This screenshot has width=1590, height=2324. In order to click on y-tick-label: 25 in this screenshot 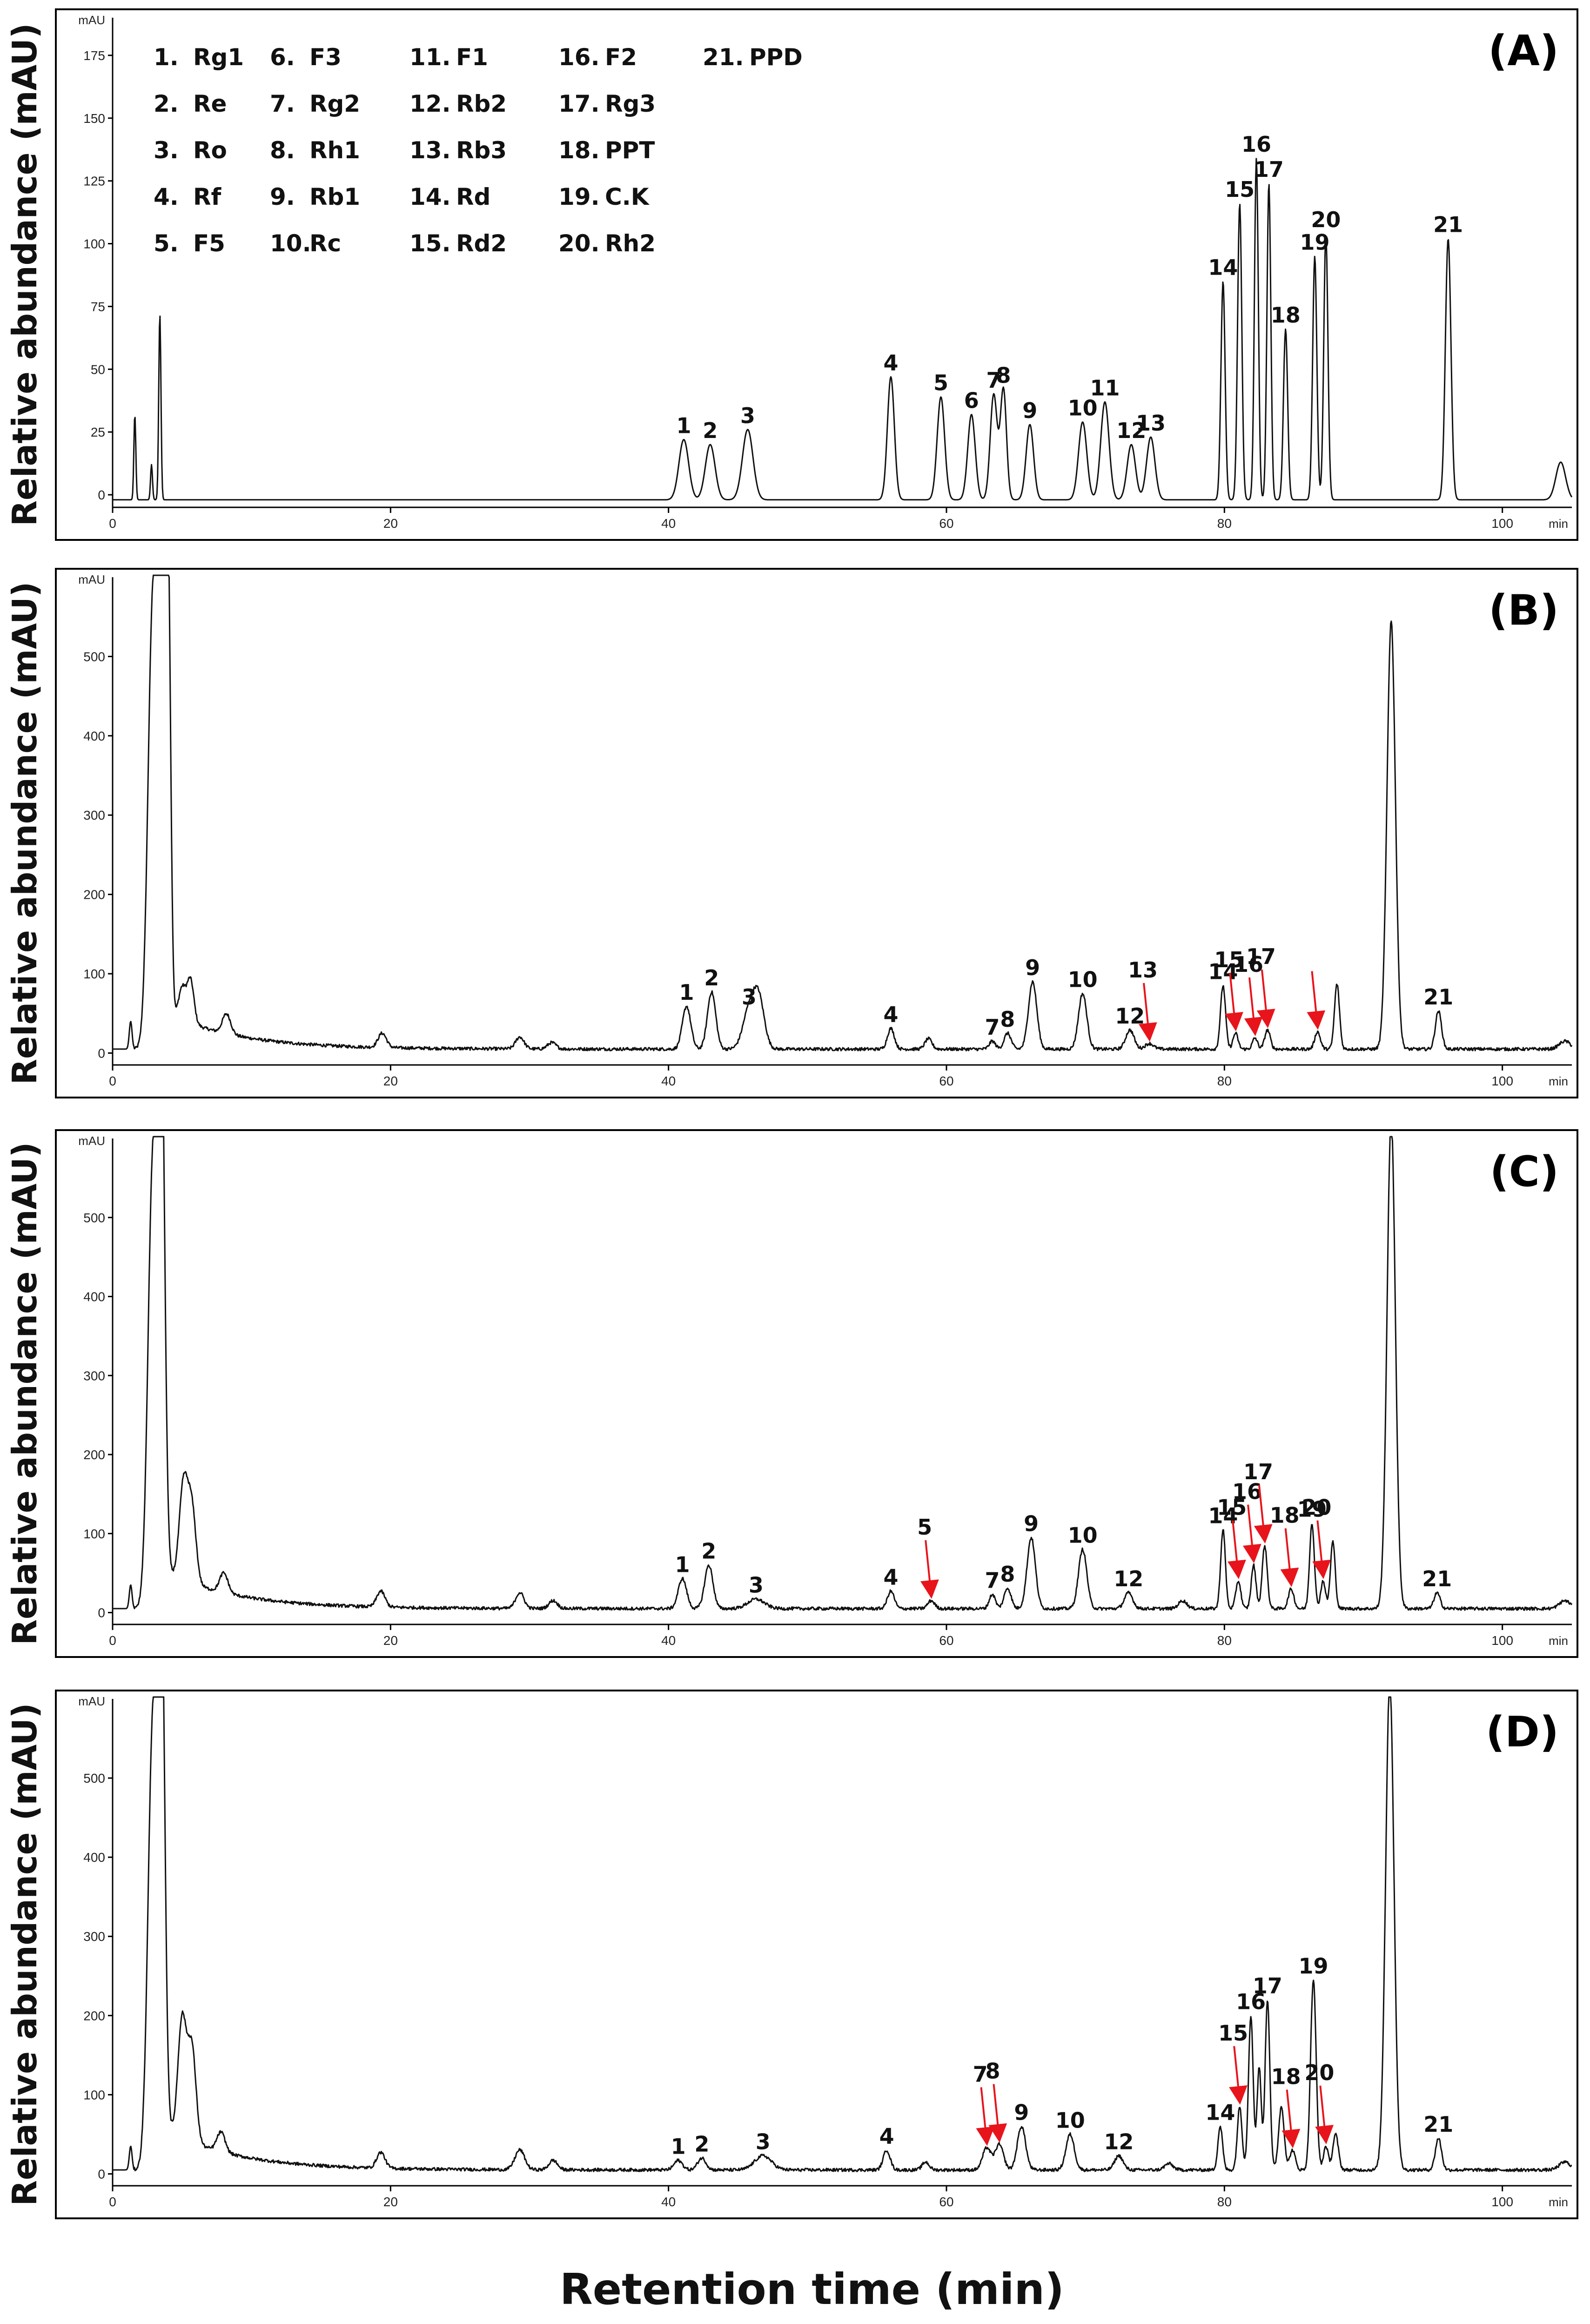, I will do `click(98, 432)`.